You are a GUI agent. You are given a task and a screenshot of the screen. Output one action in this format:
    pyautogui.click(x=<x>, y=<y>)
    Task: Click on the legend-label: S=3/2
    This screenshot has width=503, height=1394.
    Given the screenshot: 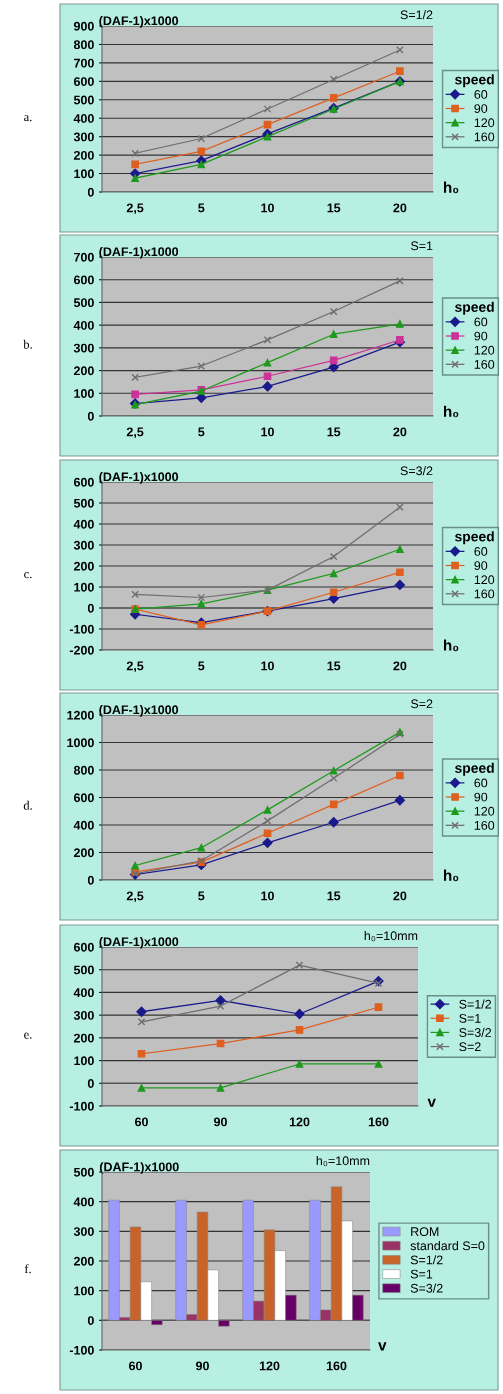 What is the action you would take?
    pyautogui.click(x=475, y=1032)
    